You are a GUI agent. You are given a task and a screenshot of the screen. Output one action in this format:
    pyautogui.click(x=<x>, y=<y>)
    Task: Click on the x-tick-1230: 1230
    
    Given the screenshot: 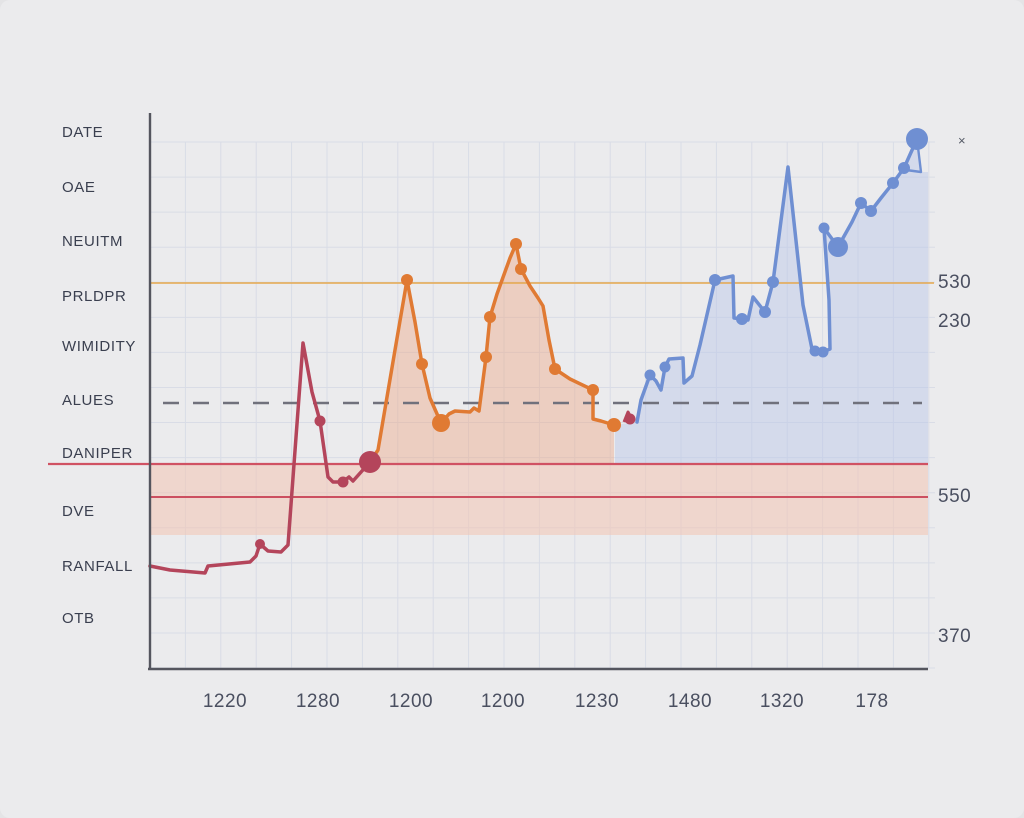 What is the action you would take?
    pyautogui.click(x=597, y=701)
    